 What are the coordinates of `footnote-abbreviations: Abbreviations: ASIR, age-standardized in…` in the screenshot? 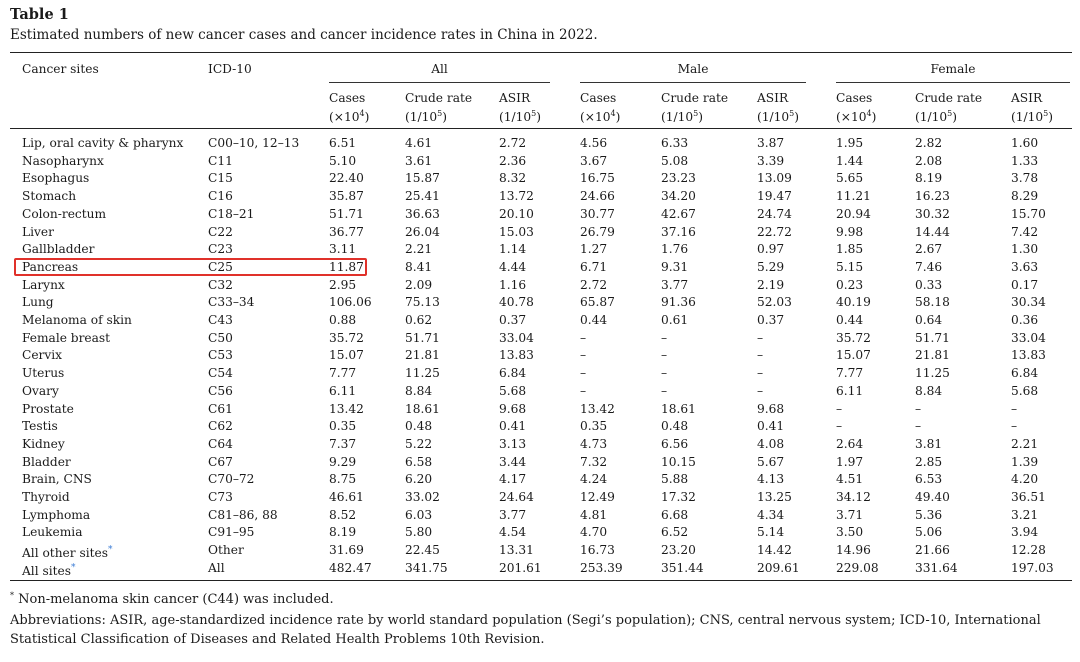 It's located at (525, 630).